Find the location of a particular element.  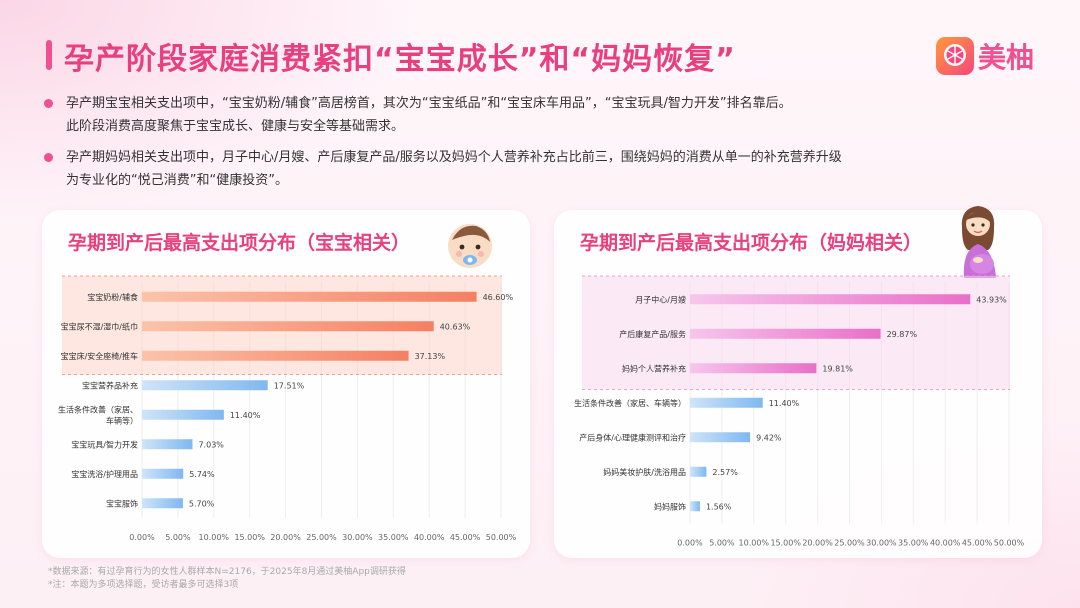

title-accent-bar is located at coordinates (49, 55).